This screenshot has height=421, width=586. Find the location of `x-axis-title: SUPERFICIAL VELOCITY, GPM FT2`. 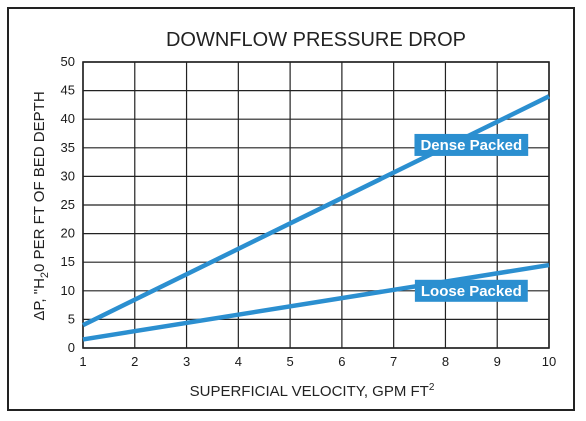

x-axis-title: SUPERFICIAL VELOCITY, GPM FT2 is located at coordinates (312, 391).